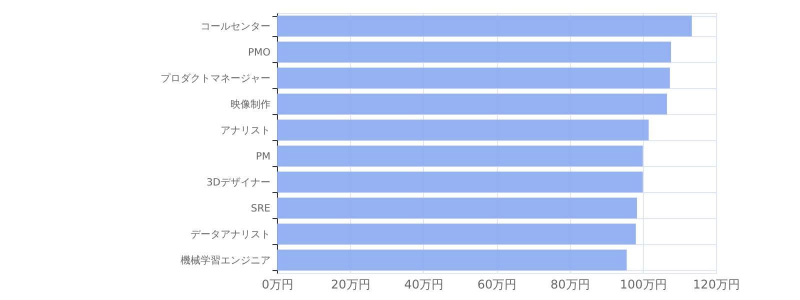  I want to click on x-tick-label: 20万円, so click(350, 285).